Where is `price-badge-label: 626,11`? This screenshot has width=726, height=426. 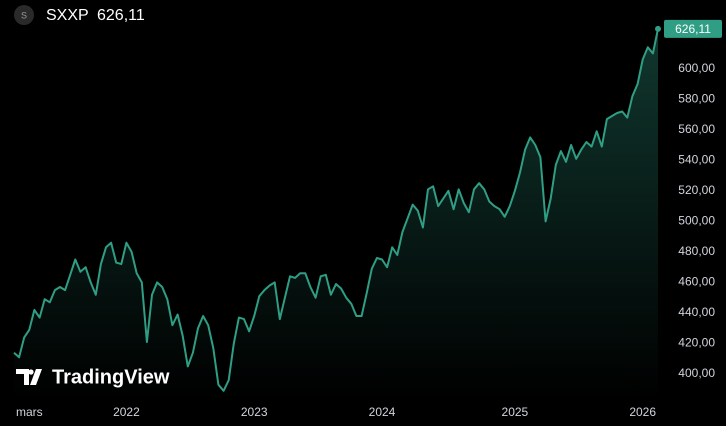 price-badge-label: 626,11 is located at coordinates (693, 29).